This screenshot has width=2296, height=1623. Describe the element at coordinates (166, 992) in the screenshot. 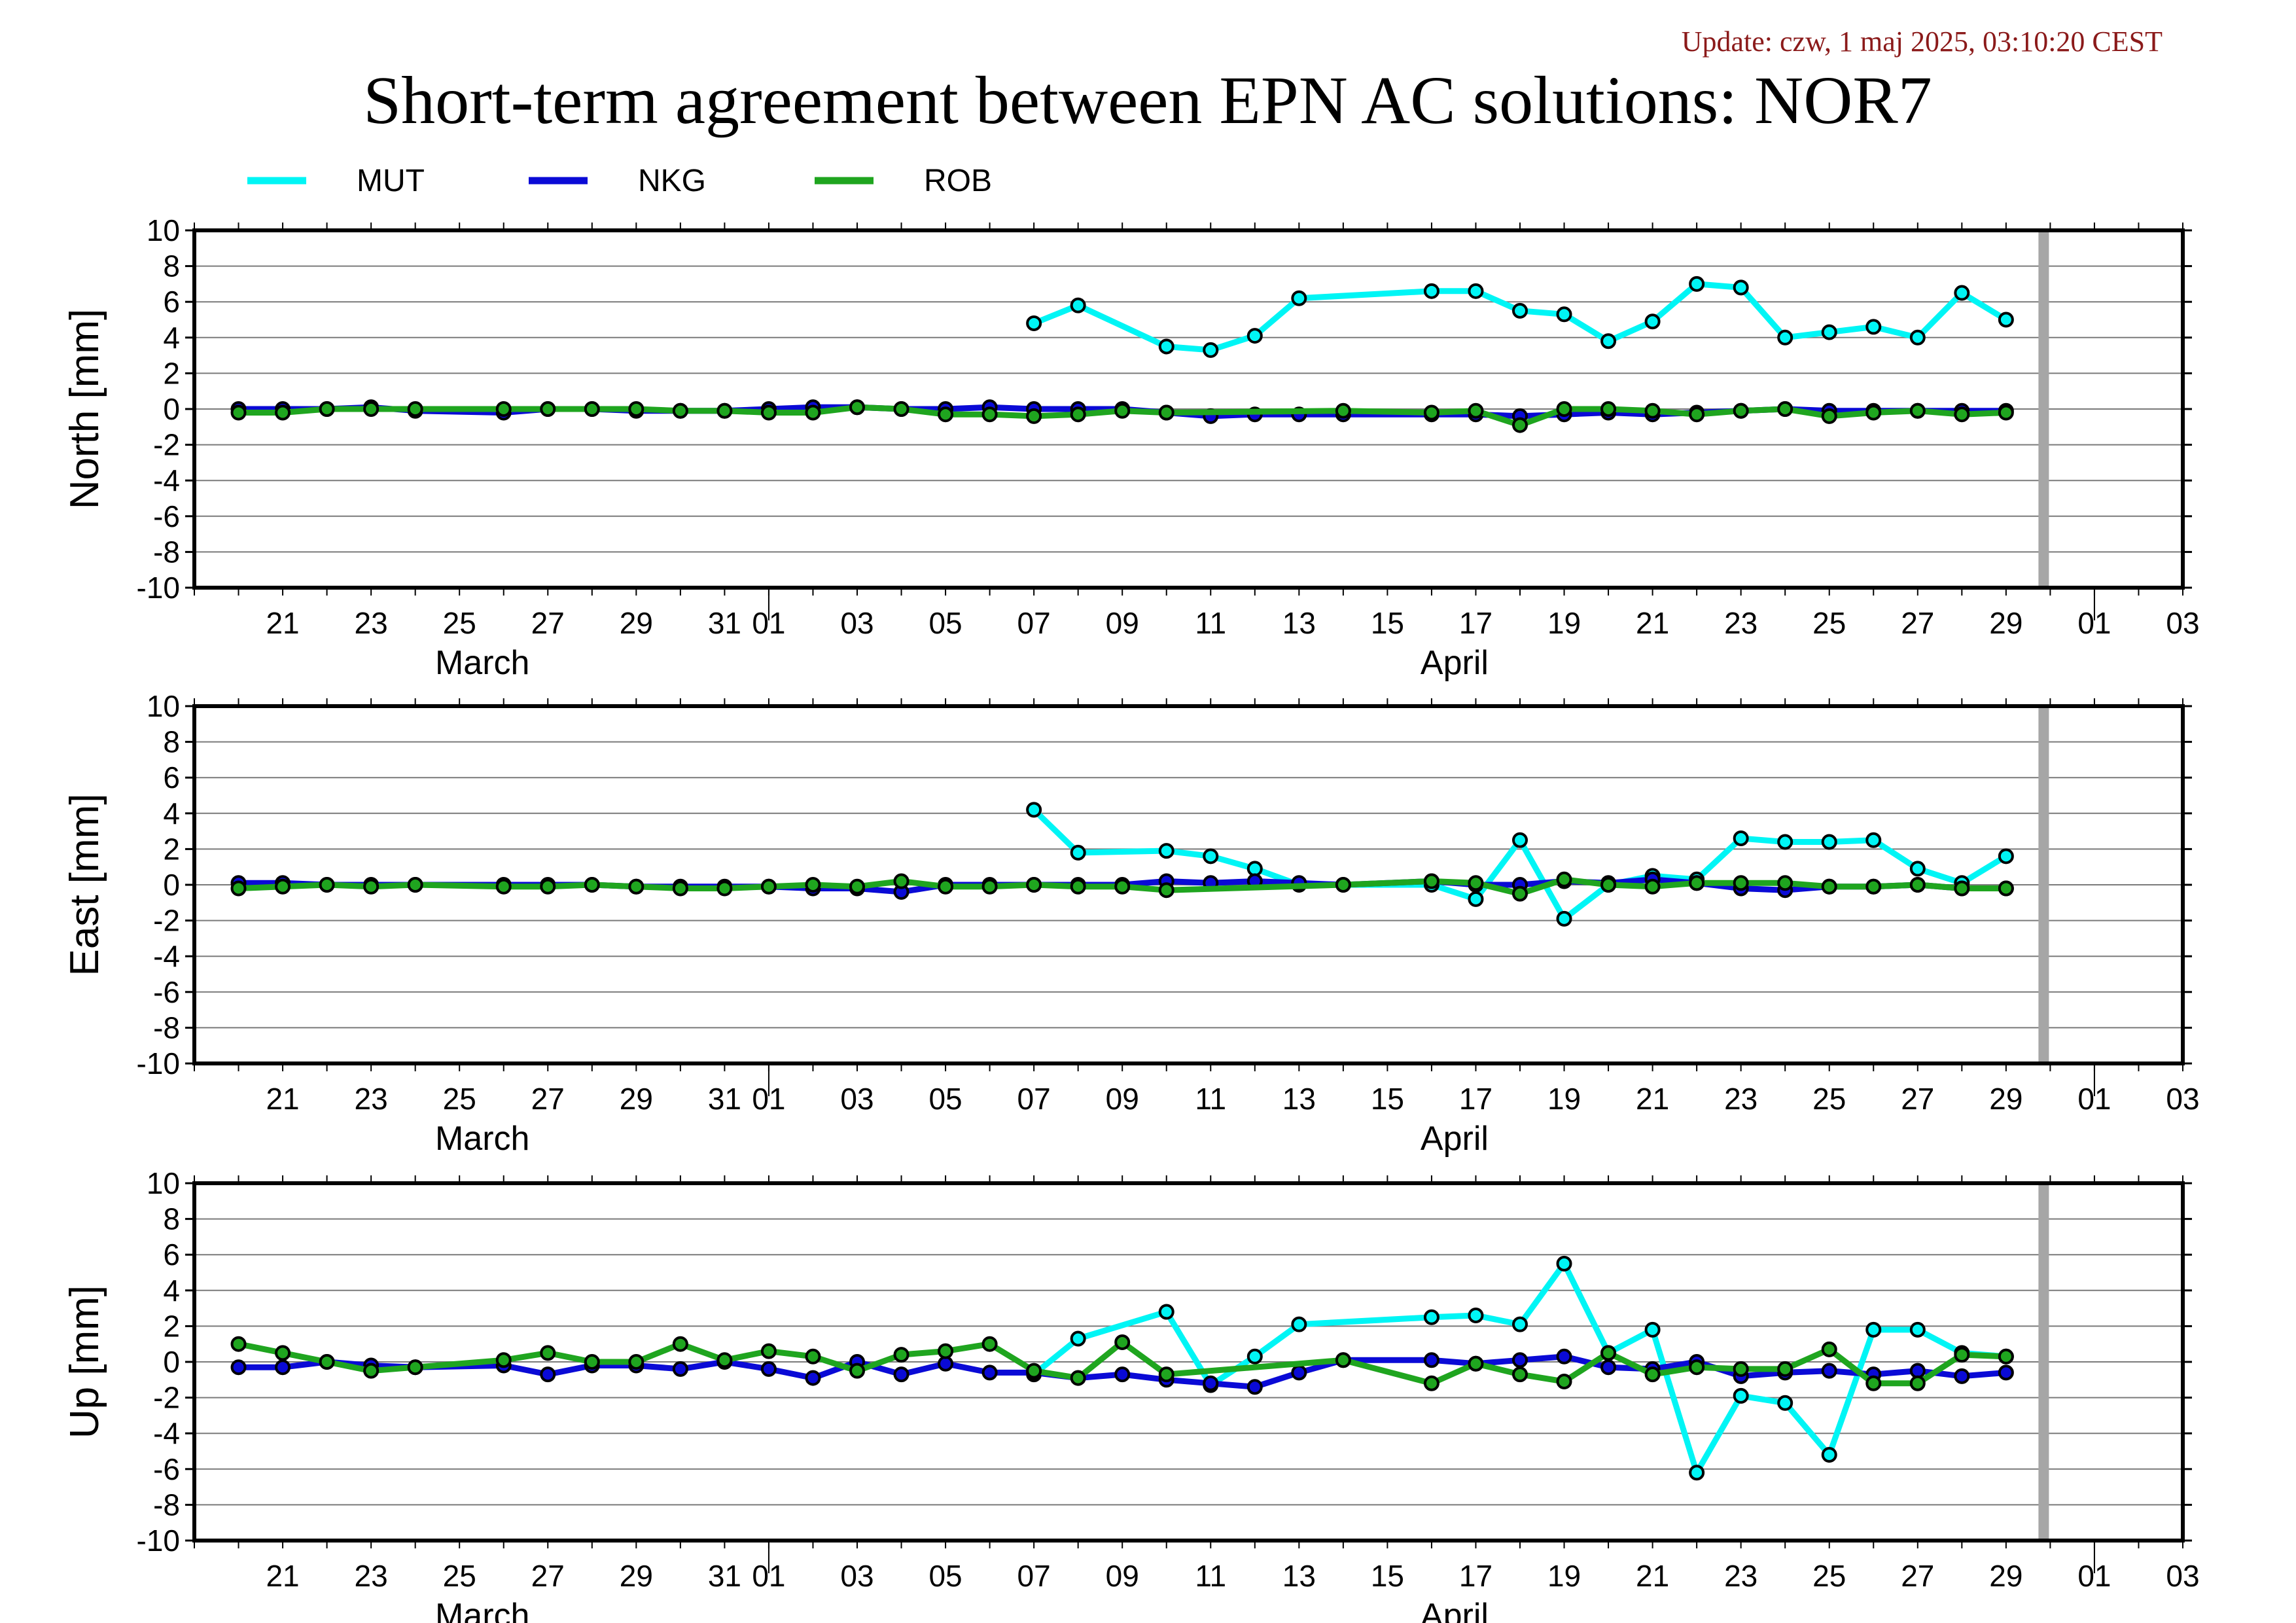

I see `y-tick-label: -6` at that location.